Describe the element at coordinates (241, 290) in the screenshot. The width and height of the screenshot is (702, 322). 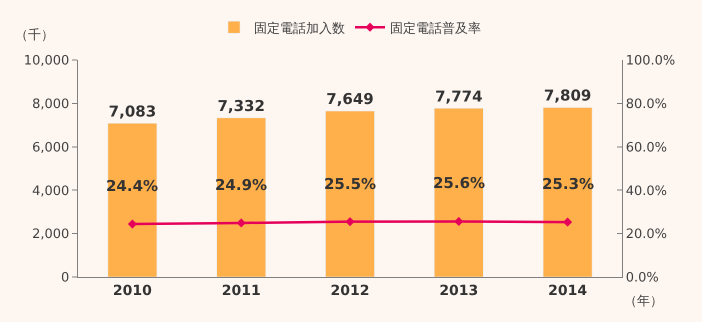
I see `x-tick-label: 2011` at that location.